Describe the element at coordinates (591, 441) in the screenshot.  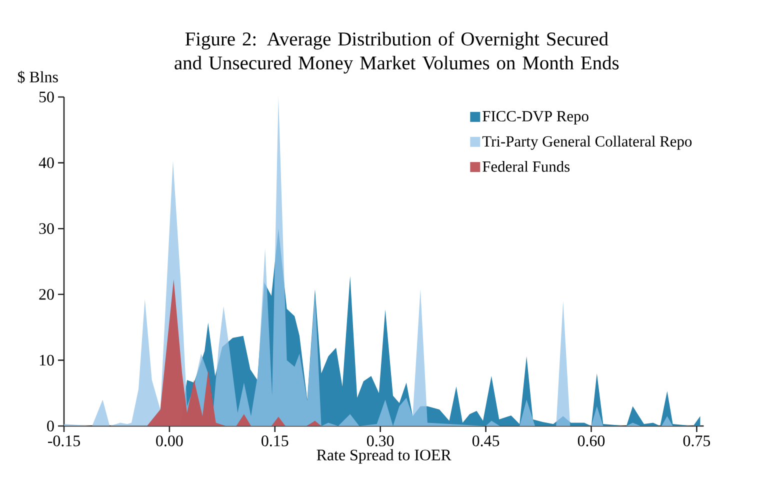
I see `x-tick-label: 0.60` at that location.